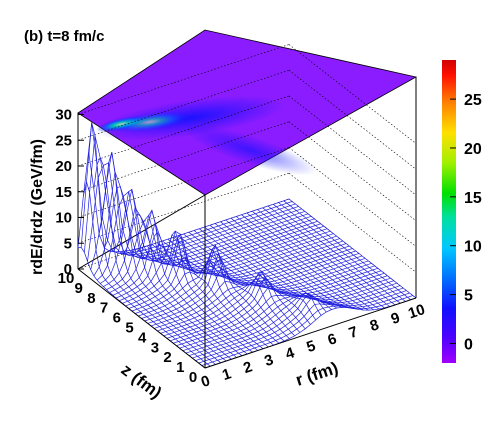  Describe the element at coordinates (290, 353) in the screenshot. I see `r-tick-label: 4` at that location.